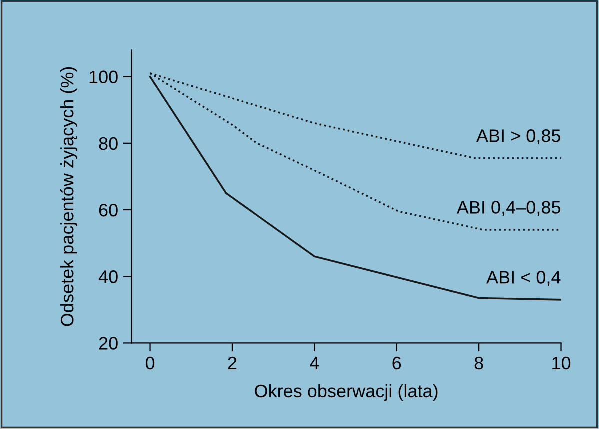 Image resolution: width=599 pixels, height=429 pixels. I want to click on x-tick-label: 0, so click(150, 363).